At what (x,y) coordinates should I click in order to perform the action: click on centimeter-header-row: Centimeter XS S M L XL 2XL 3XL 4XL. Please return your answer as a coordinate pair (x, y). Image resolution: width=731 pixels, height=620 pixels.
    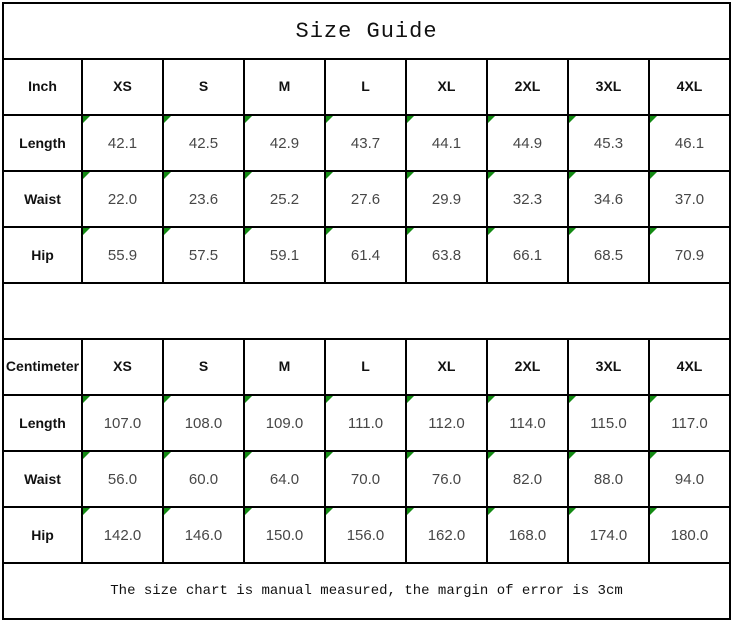
    Looking at the image, I should click on (366, 367).